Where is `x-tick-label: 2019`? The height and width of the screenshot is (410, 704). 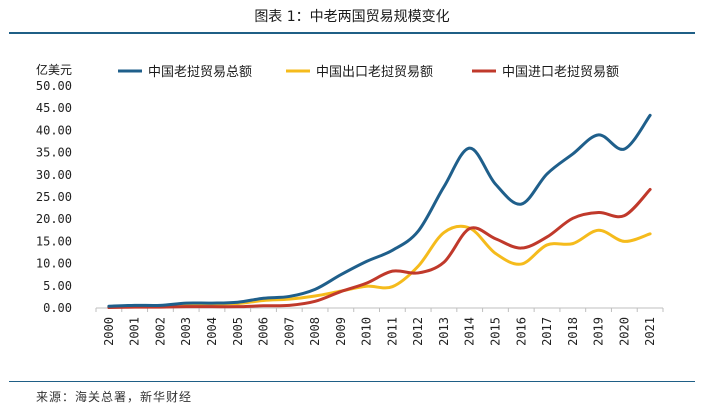
x-tick-label: 2019 is located at coordinates (599, 331).